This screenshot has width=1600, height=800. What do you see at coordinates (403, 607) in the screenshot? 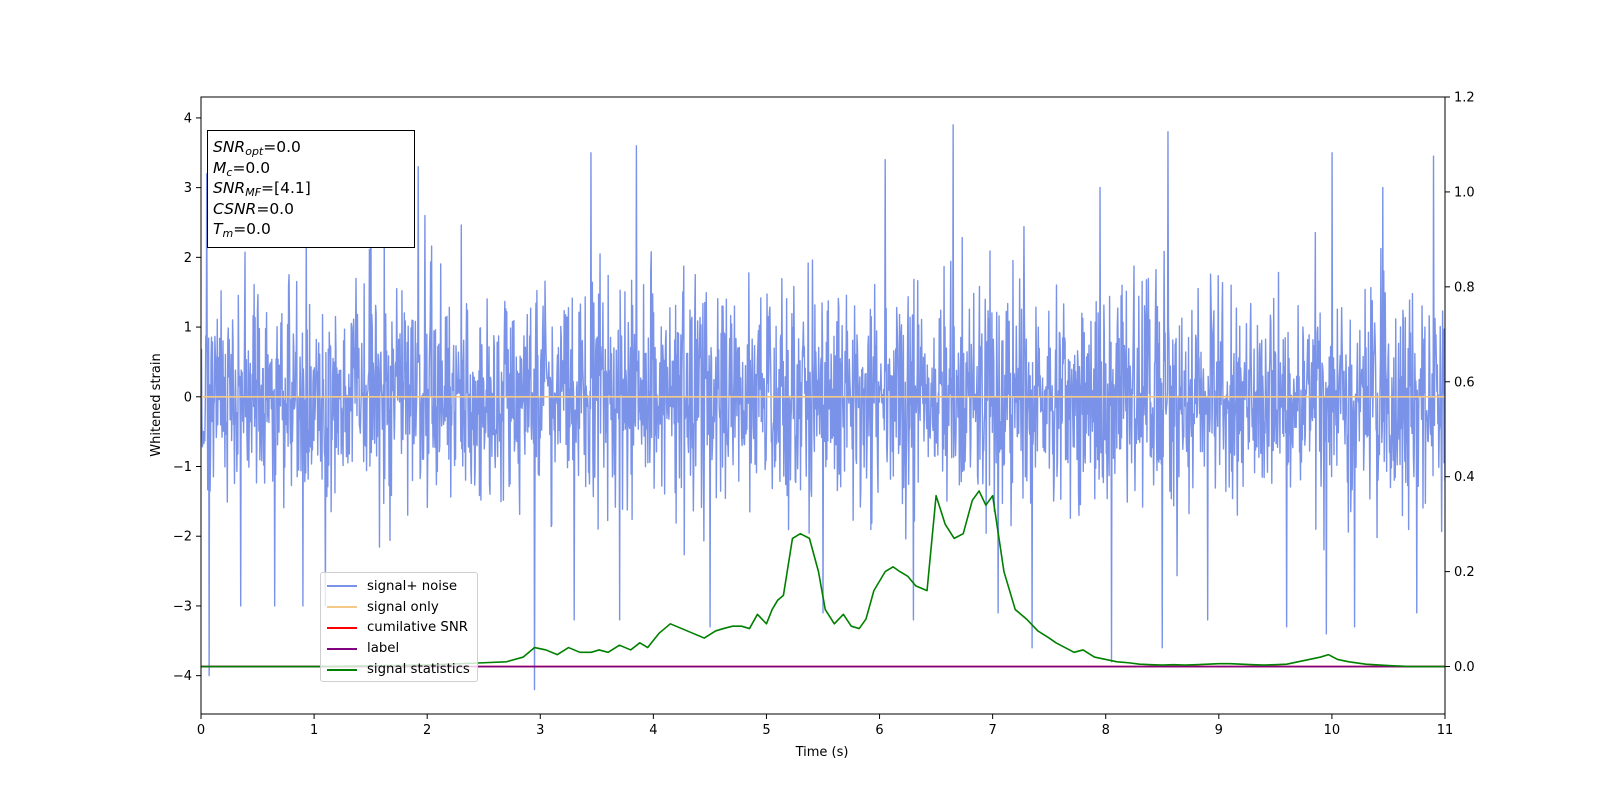
I see `legend-label: signal only` at bounding box center [403, 607].